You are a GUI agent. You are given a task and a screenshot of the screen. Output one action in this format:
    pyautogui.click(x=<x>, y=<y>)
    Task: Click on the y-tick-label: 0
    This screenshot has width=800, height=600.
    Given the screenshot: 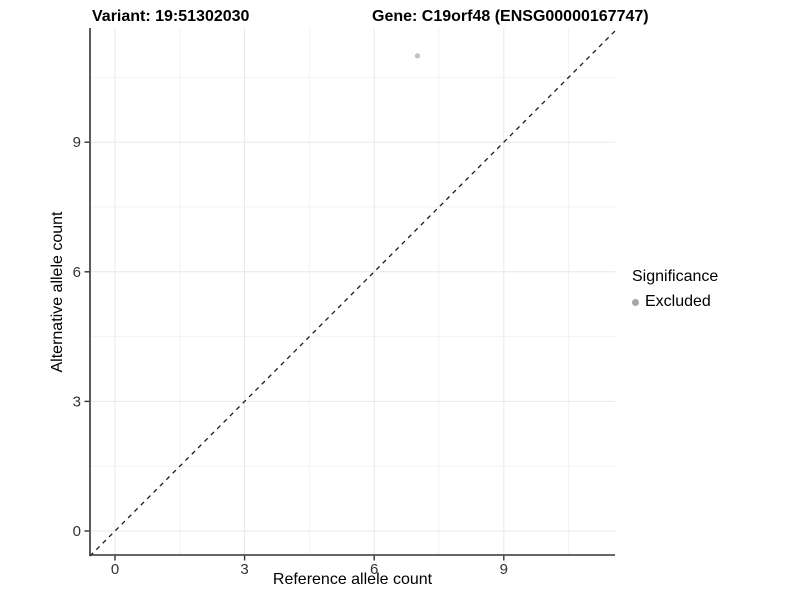 What is the action you would take?
    pyautogui.click(x=77, y=531)
    